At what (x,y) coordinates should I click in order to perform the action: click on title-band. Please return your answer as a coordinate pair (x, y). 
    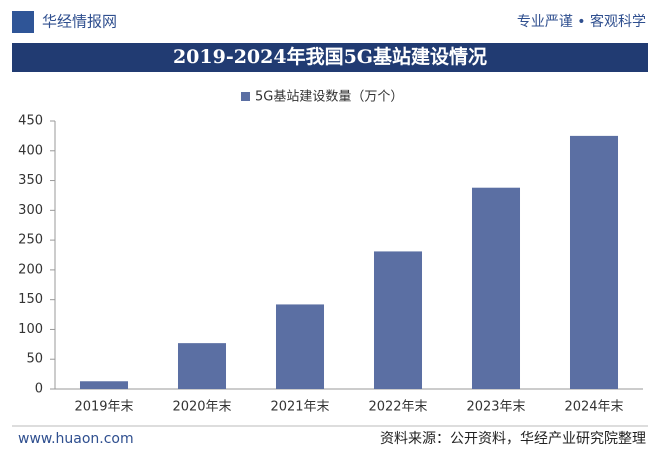
    Looking at the image, I should click on (330, 57).